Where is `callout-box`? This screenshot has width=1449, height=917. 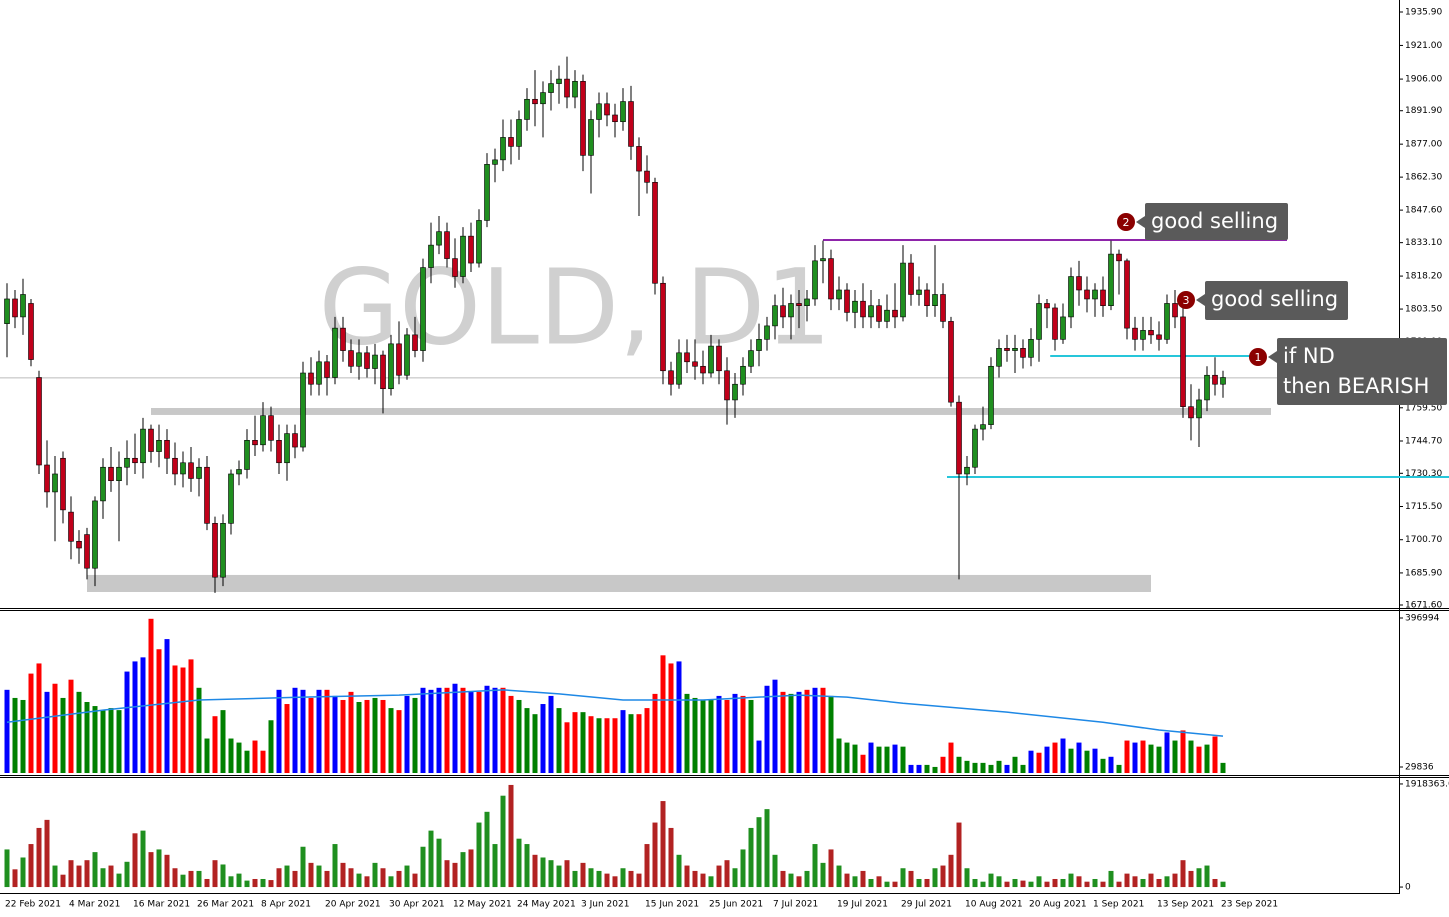
callout-box is located at coordinates (1276, 300).